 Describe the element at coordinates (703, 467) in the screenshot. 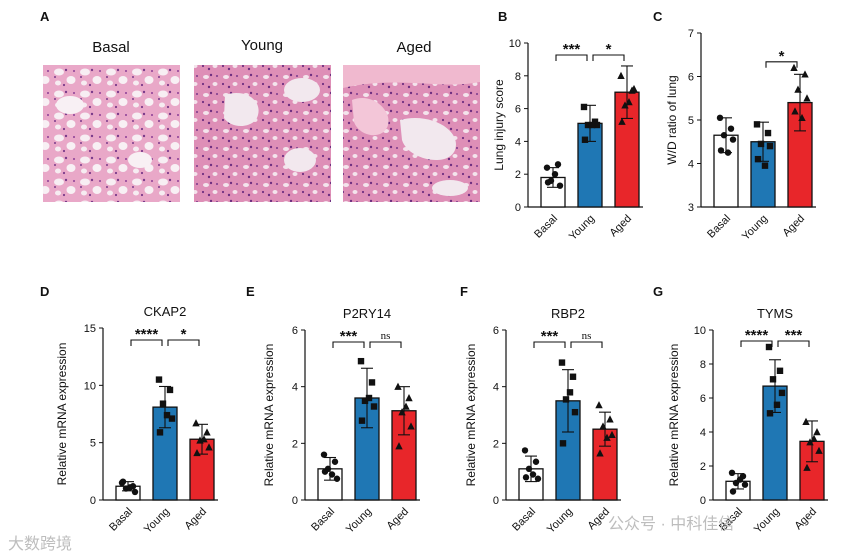

I see `y-tick-label-g-1: 2` at that location.